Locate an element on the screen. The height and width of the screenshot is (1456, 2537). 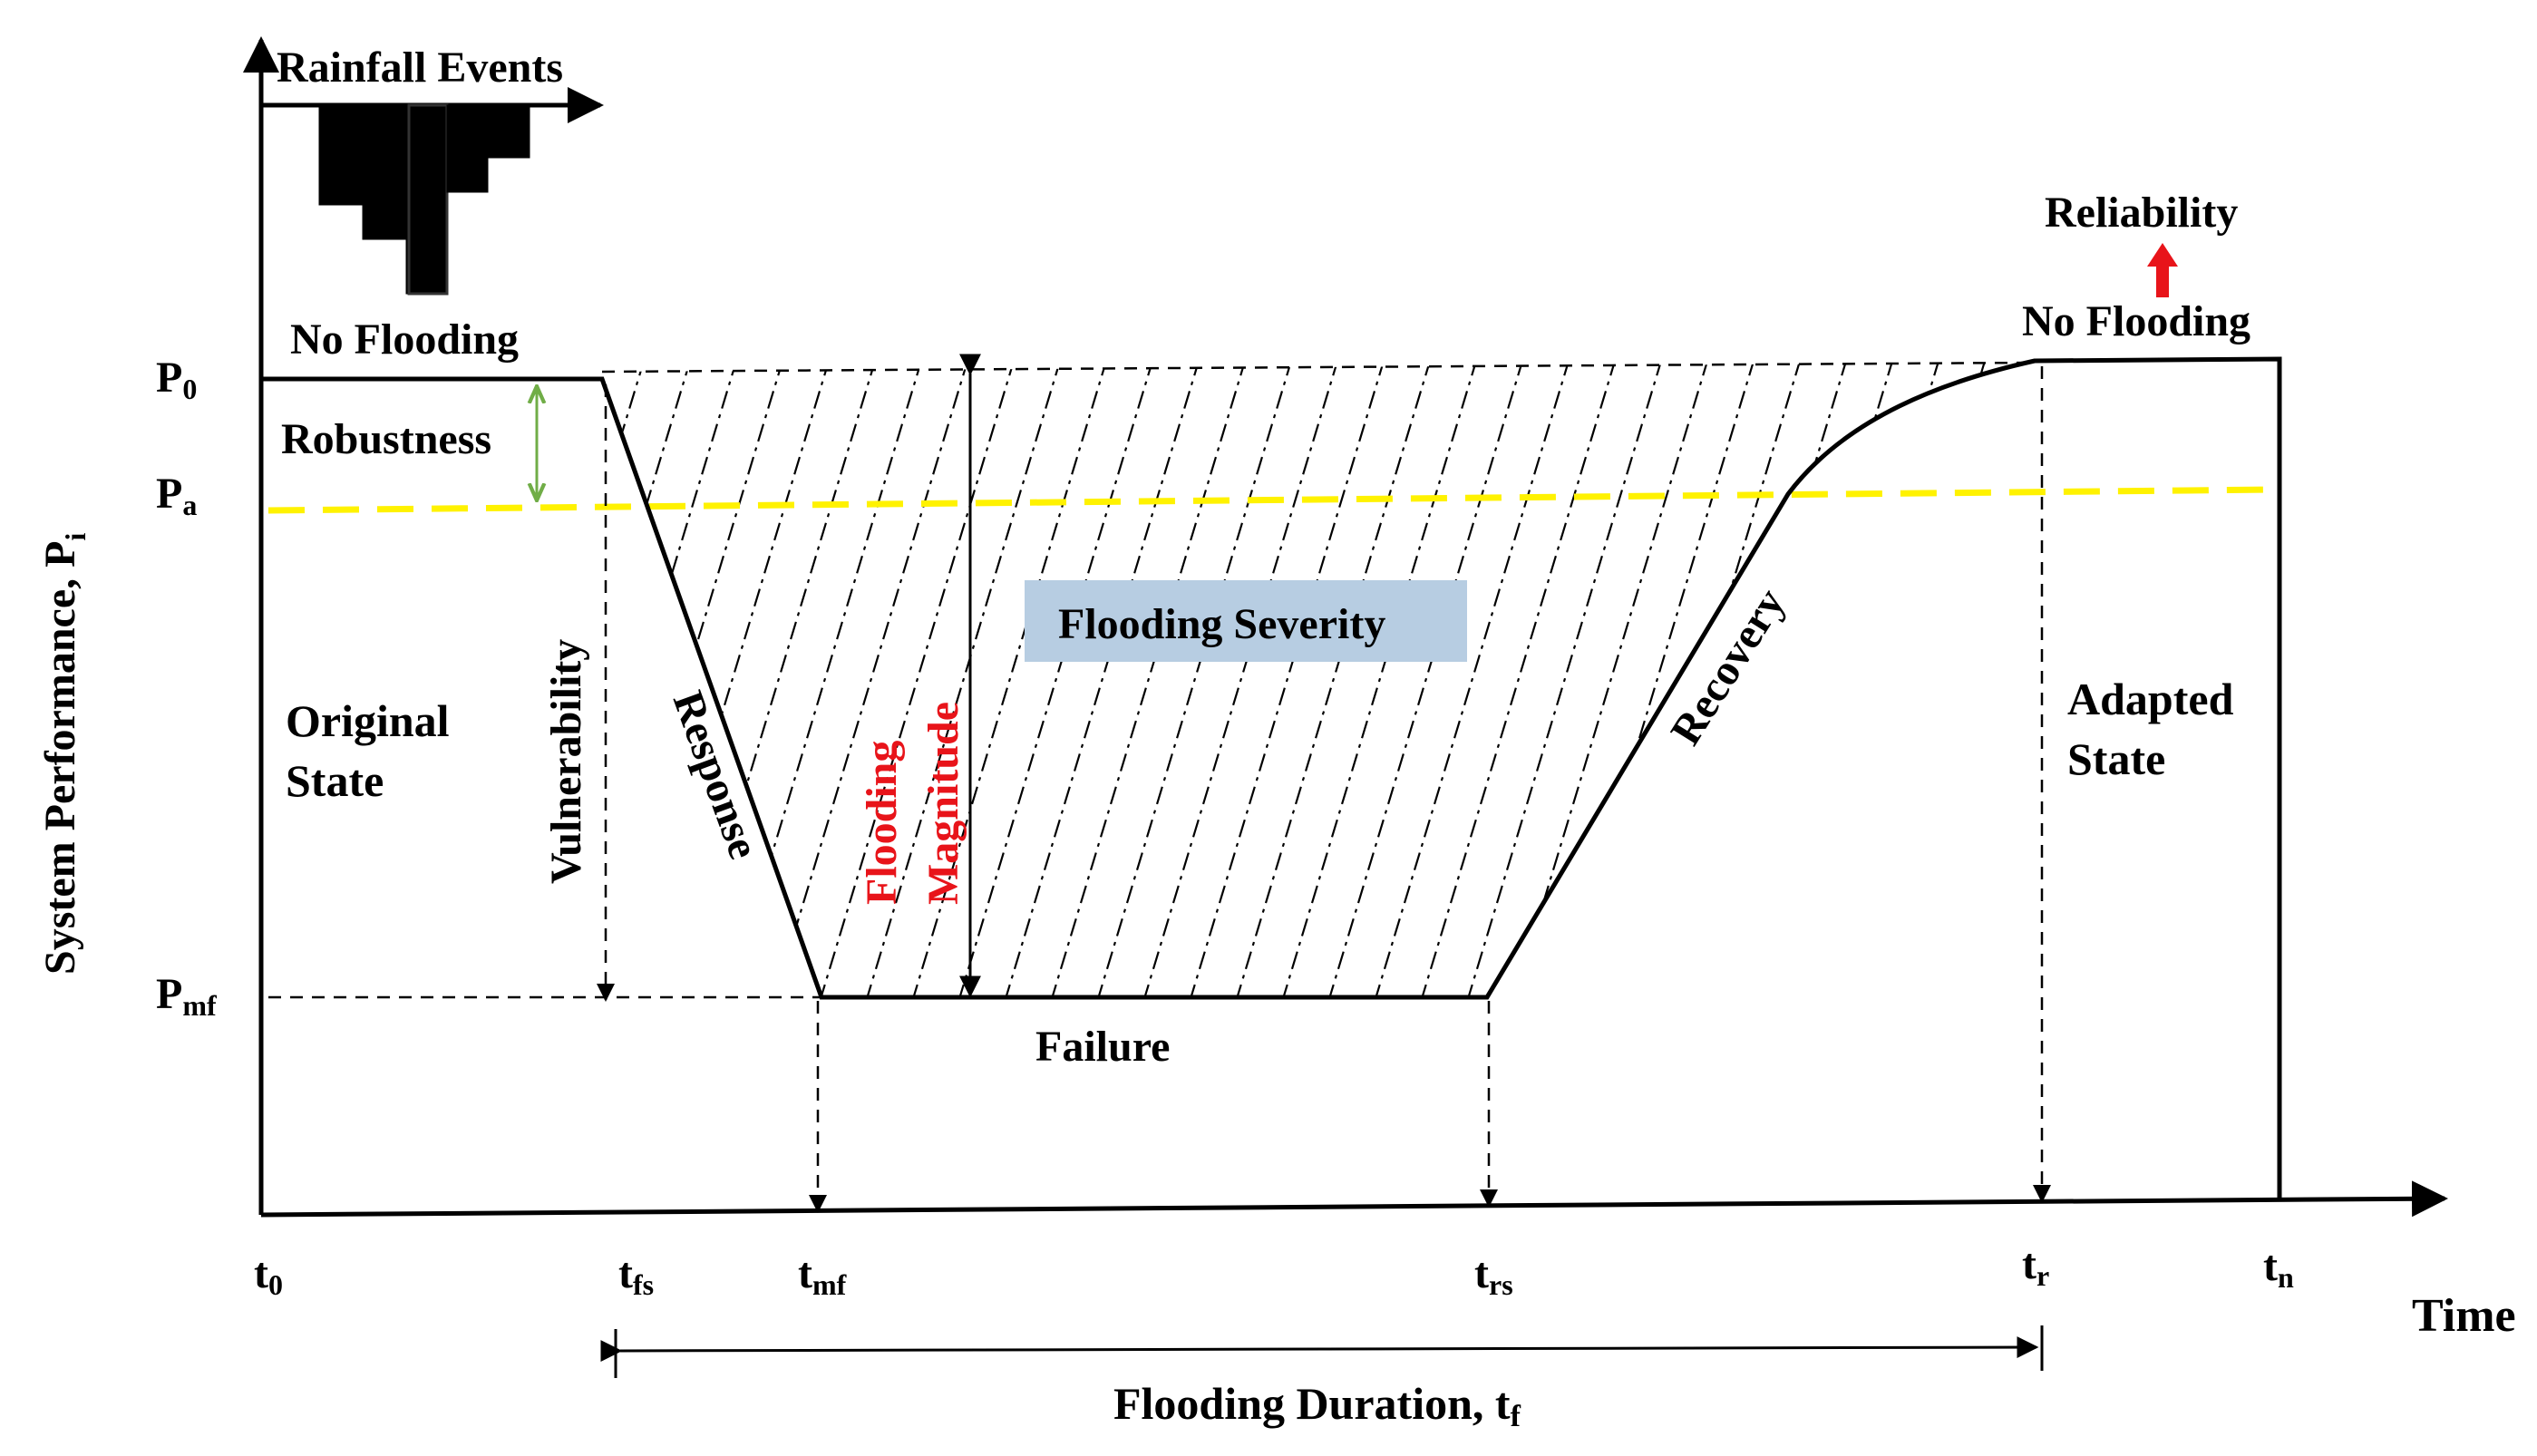
reliability-label: Reliability is located at coordinates (2141, 213).